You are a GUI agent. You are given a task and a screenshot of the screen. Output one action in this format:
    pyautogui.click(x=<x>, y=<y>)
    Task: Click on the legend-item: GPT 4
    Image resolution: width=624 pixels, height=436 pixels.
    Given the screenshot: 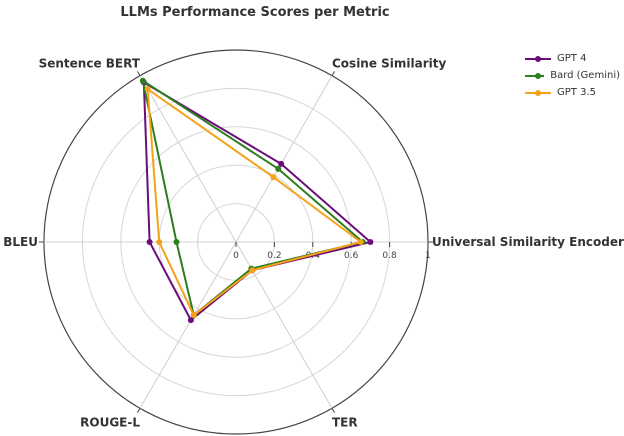 What is the action you would take?
    pyautogui.click(x=572, y=58)
    